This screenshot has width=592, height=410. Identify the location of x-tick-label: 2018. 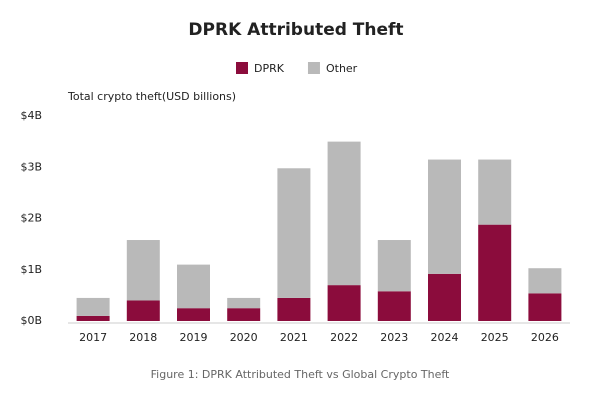
(143, 337).